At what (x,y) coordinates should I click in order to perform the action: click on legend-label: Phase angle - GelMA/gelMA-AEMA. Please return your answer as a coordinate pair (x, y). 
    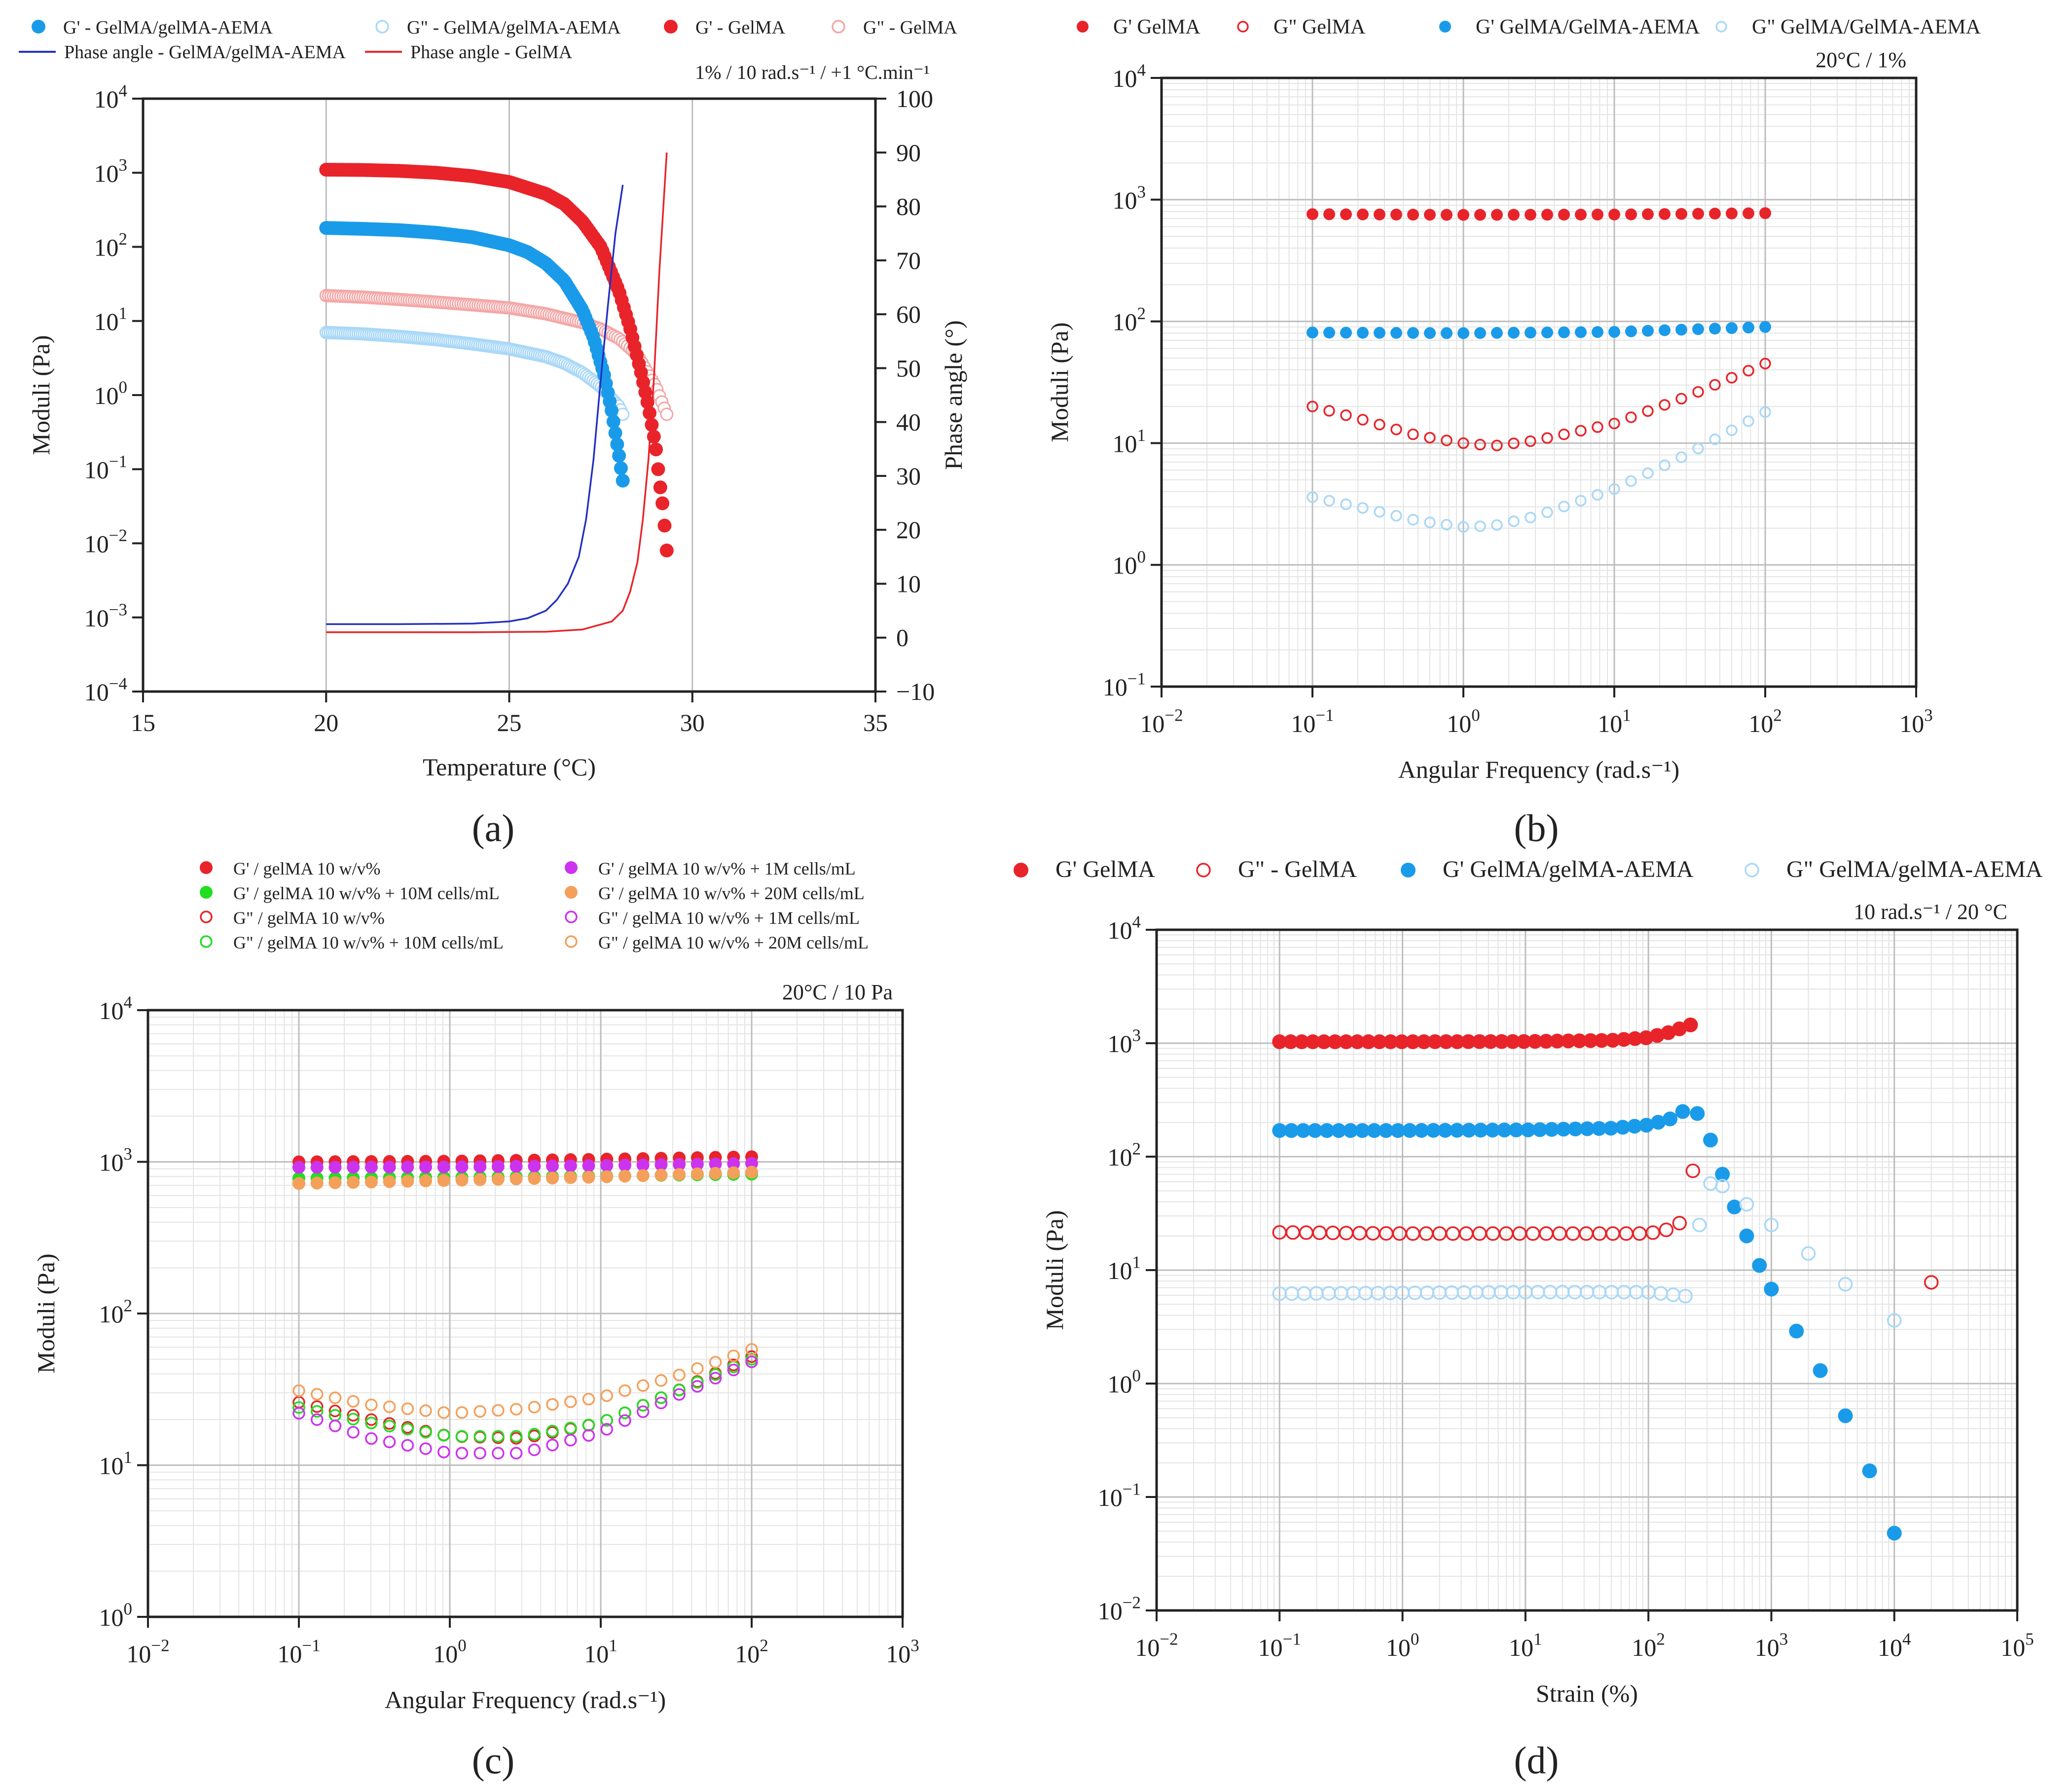
    Looking at the image, I should click on (205, 52).